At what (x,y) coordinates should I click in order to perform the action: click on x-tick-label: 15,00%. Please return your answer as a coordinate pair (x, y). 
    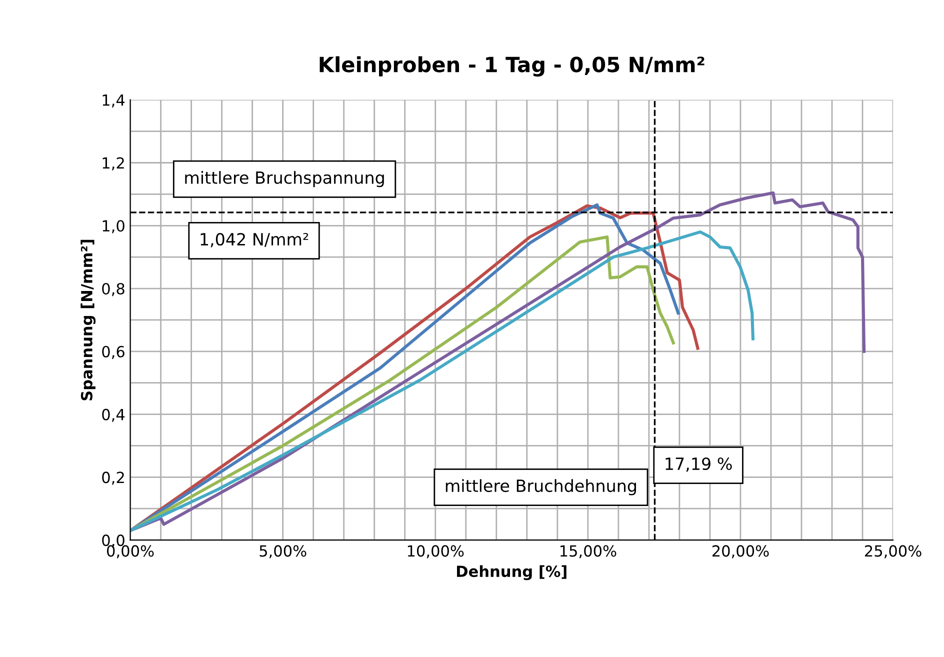
    Looking at the image, I should click on (588, 551).